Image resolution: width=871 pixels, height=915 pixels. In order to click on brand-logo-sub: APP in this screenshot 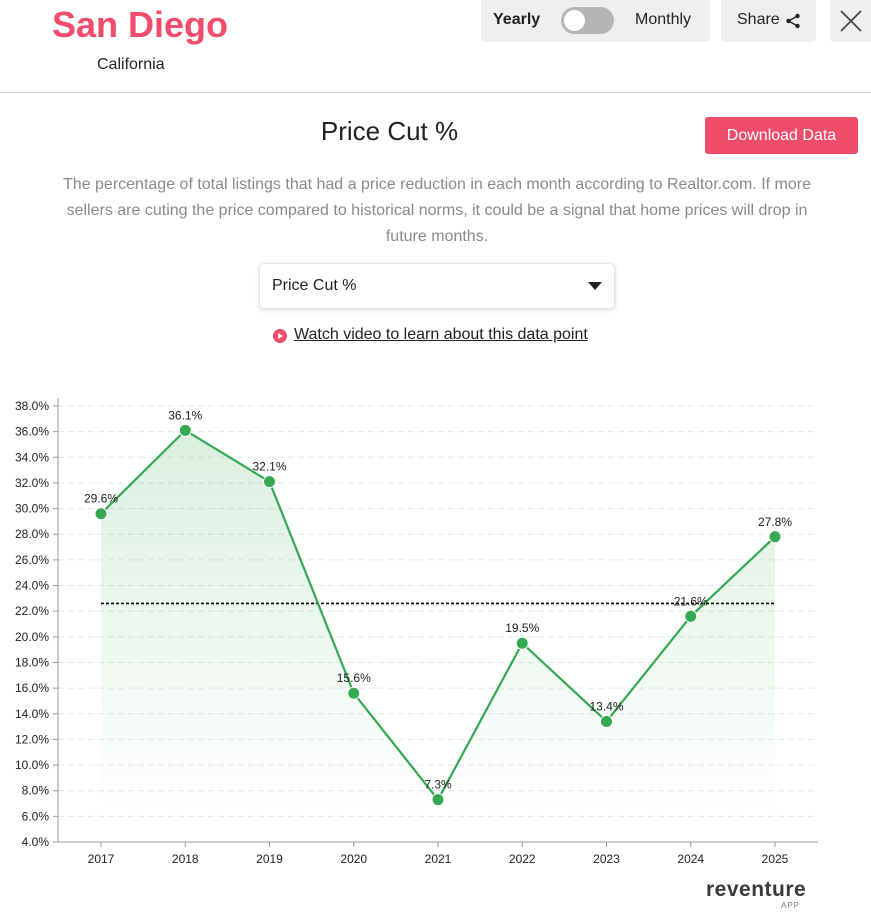, I will do `click(791, 905)`.